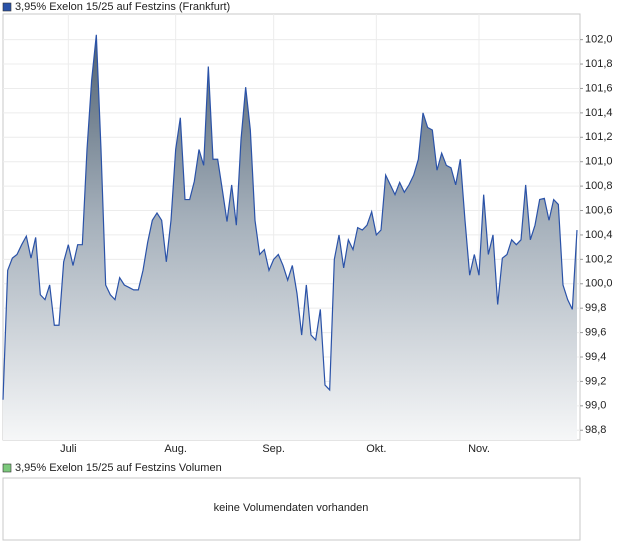 This screenshot has height=546, width=620. I want to click on x-tick-label: Juli, so click(68, 449).